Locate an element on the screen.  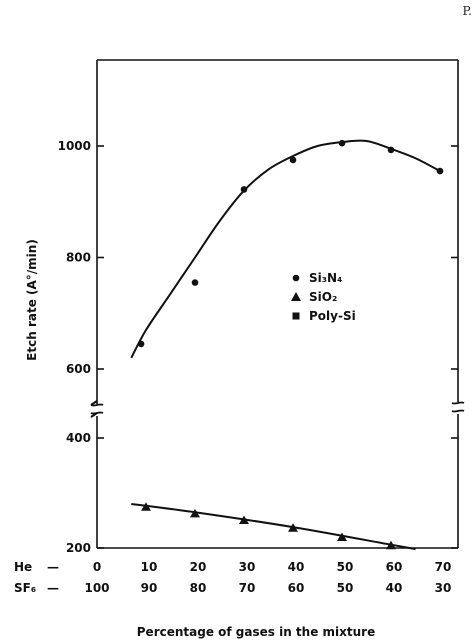
y-tick-label-lower-0: 200 is located at coordinates (78, 548).